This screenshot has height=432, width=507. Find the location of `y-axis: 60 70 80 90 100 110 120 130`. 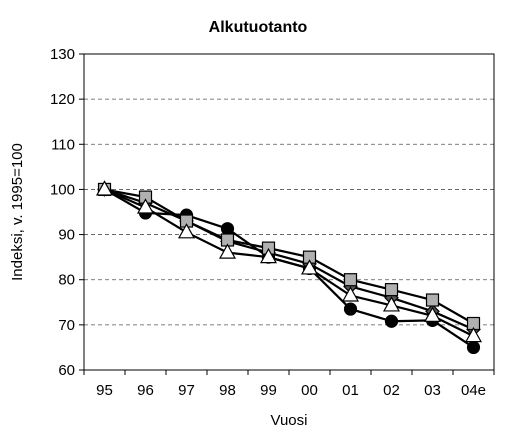

y-axis: 60 70 80 90 100 110 120 130 is located at coordinates (67, 212).